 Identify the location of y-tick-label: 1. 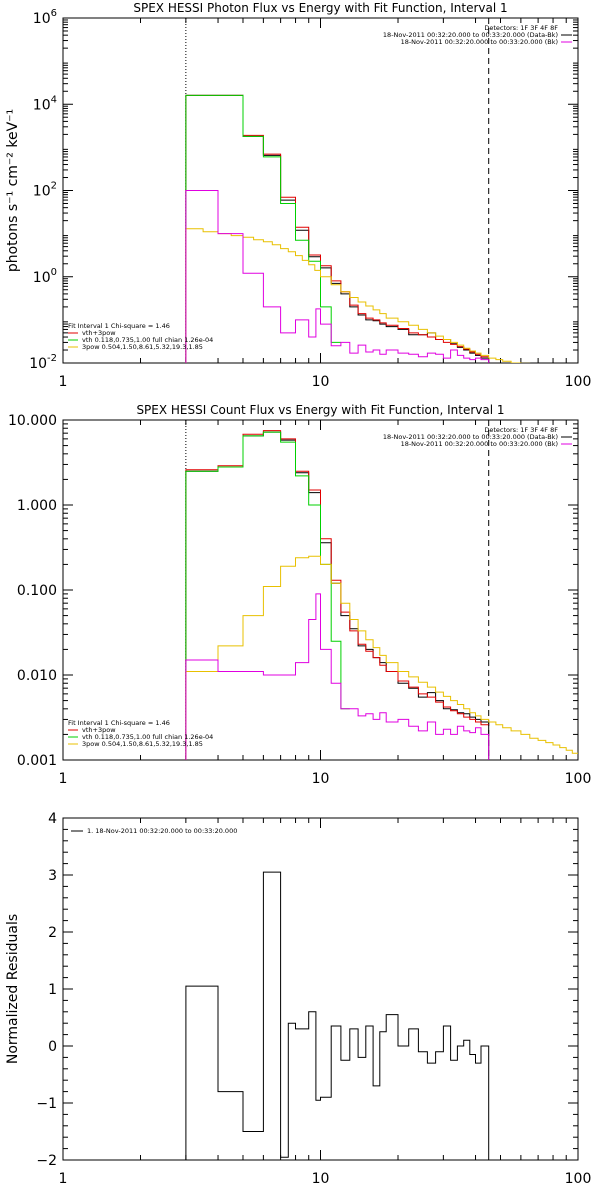
(52, 990).